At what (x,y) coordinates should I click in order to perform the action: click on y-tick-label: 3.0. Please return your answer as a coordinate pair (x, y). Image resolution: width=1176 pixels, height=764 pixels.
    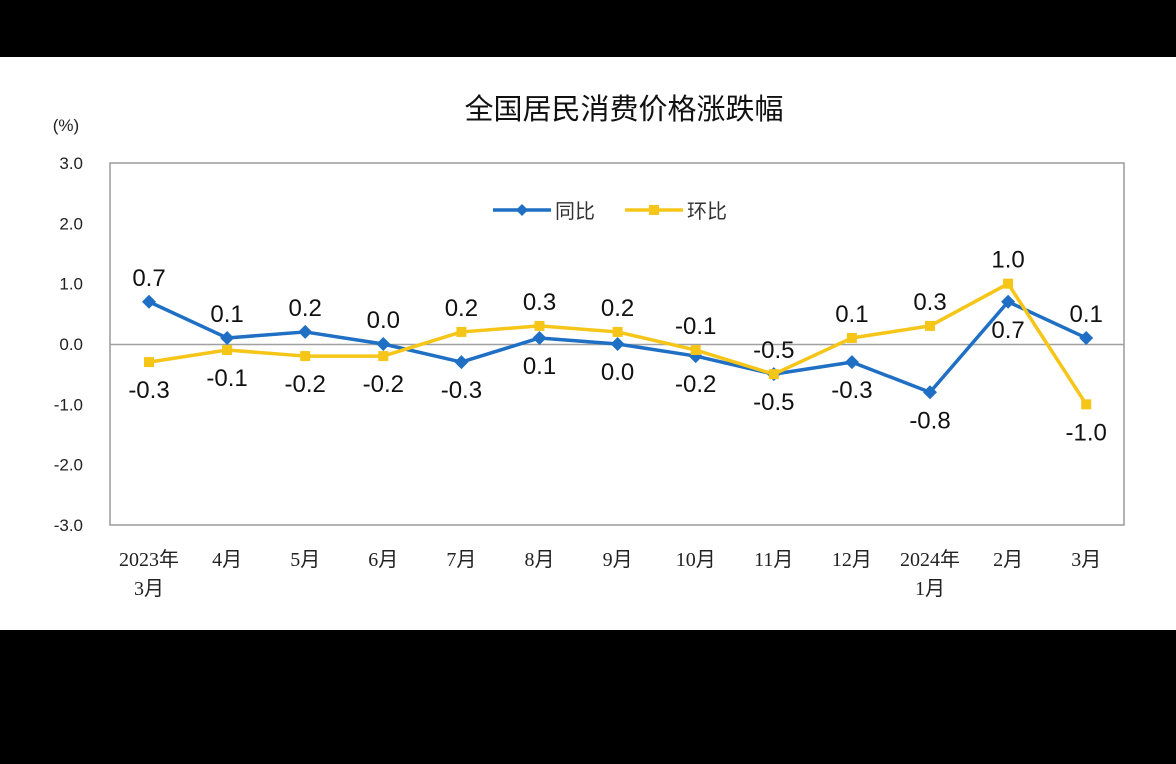
    Looking at the image, I should click on (71, 163).